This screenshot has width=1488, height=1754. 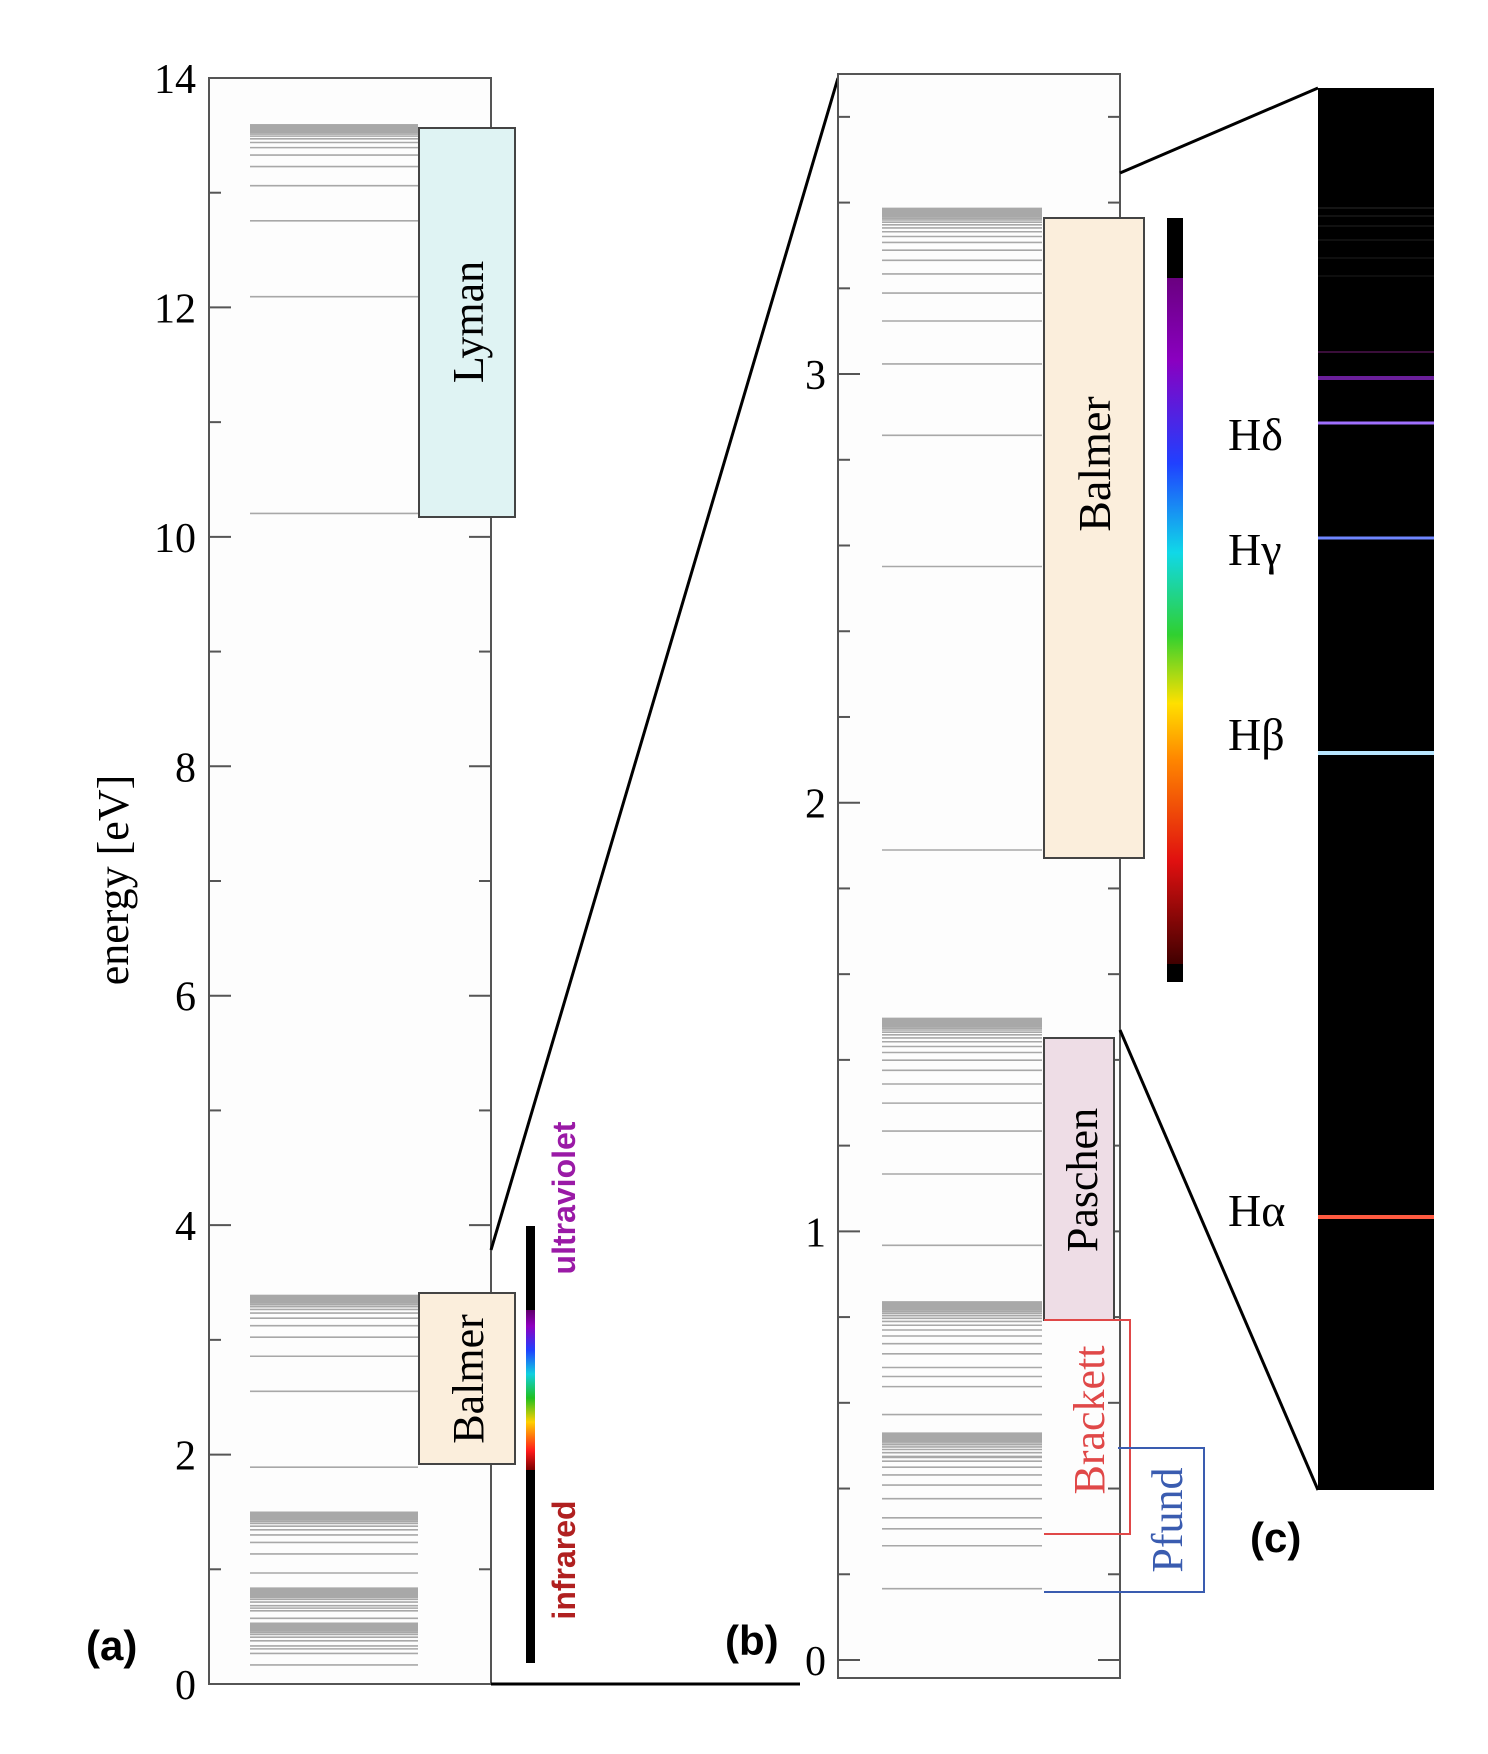 I want to click on balmer-label-b: Balmer, so click(x=1094, y=463).